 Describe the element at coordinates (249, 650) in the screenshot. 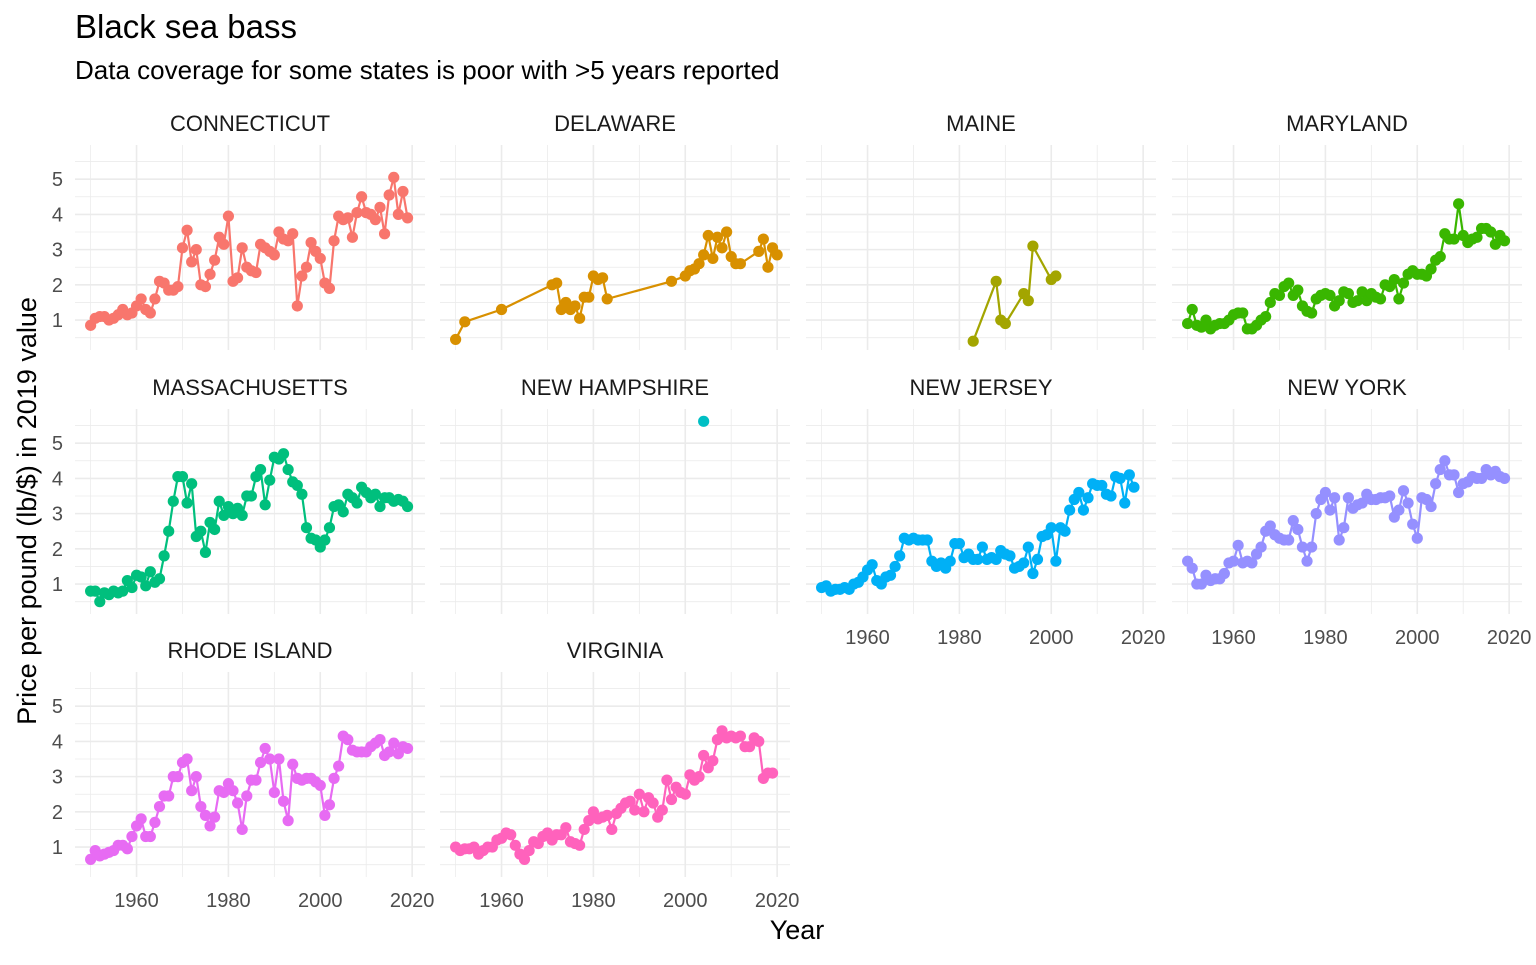

I see `strip-label: RHODE ISLAND` at that location.